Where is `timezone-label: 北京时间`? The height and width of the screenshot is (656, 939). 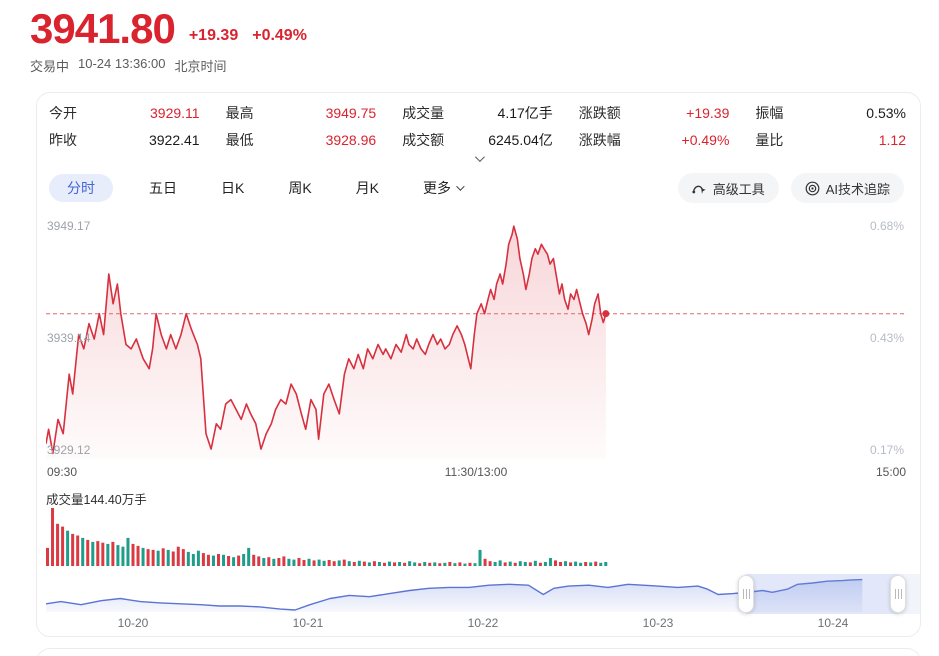 timezone-label: 北京时间 is located at coordinates (200, 66).